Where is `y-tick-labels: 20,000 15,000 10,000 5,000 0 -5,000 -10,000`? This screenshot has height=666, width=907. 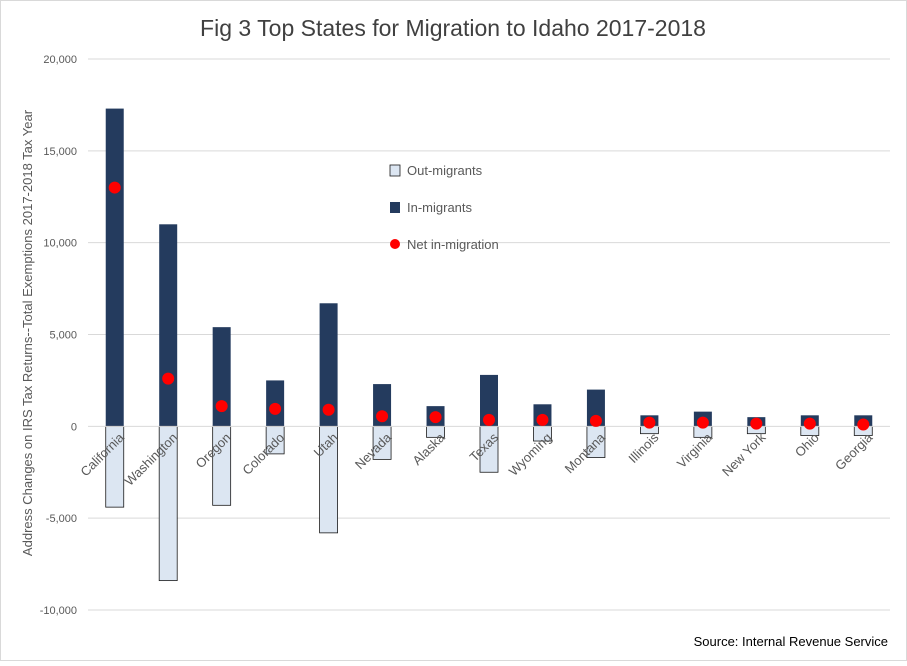
y-tick-labels: 20,000 15,000 10,000 5,000 0 -5,000 -10,000 is located at coordinates (58, 335).